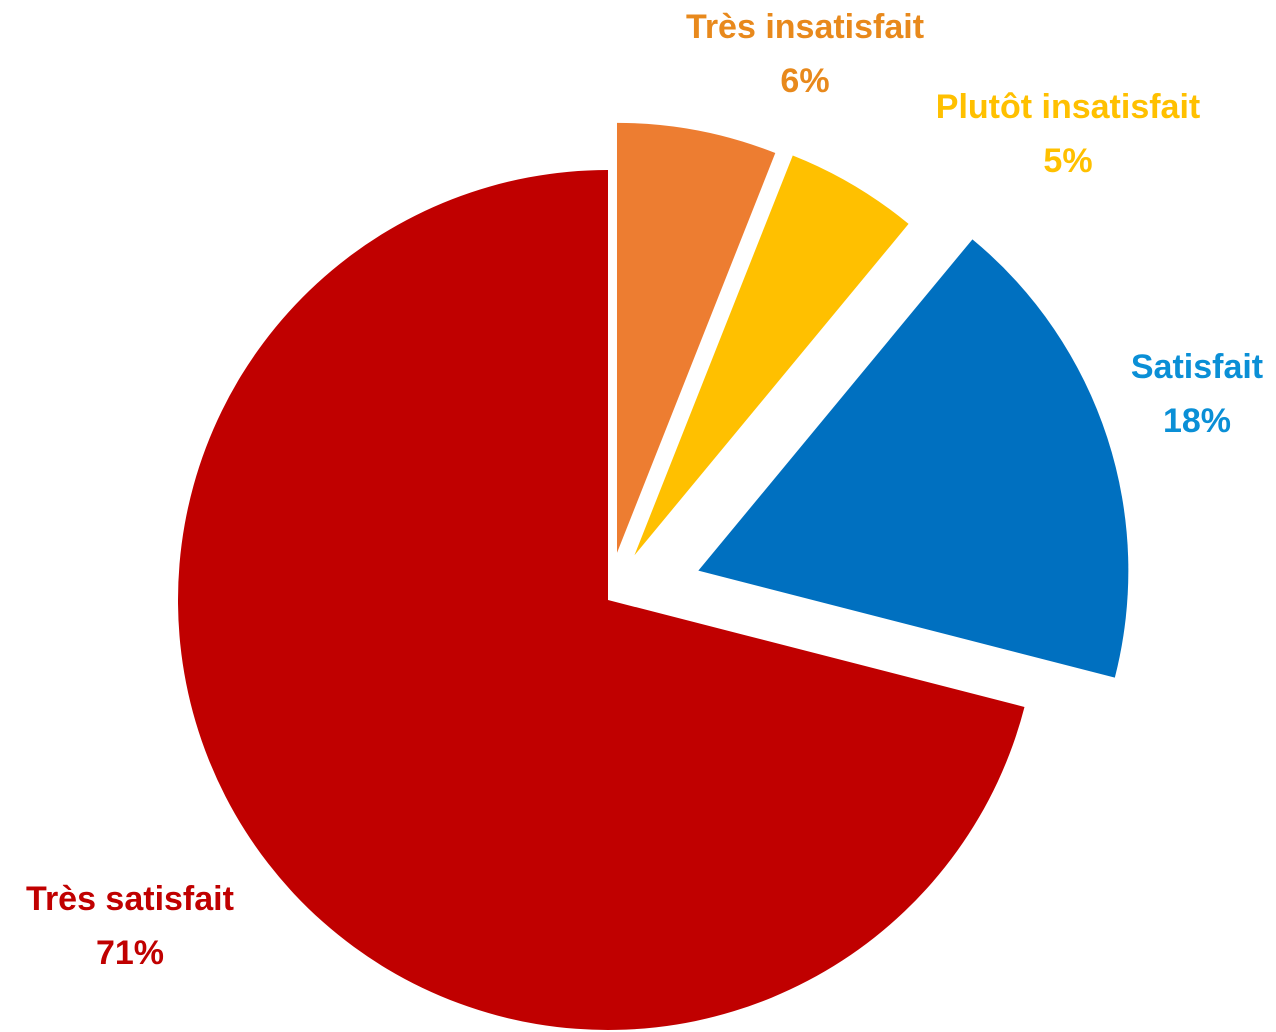 The width and height of the screenshot is (1276, 1032). Describe the element at coordinates (130, 899) in the screenshot. I see `slice-category-label: Très satisfait` at that location.